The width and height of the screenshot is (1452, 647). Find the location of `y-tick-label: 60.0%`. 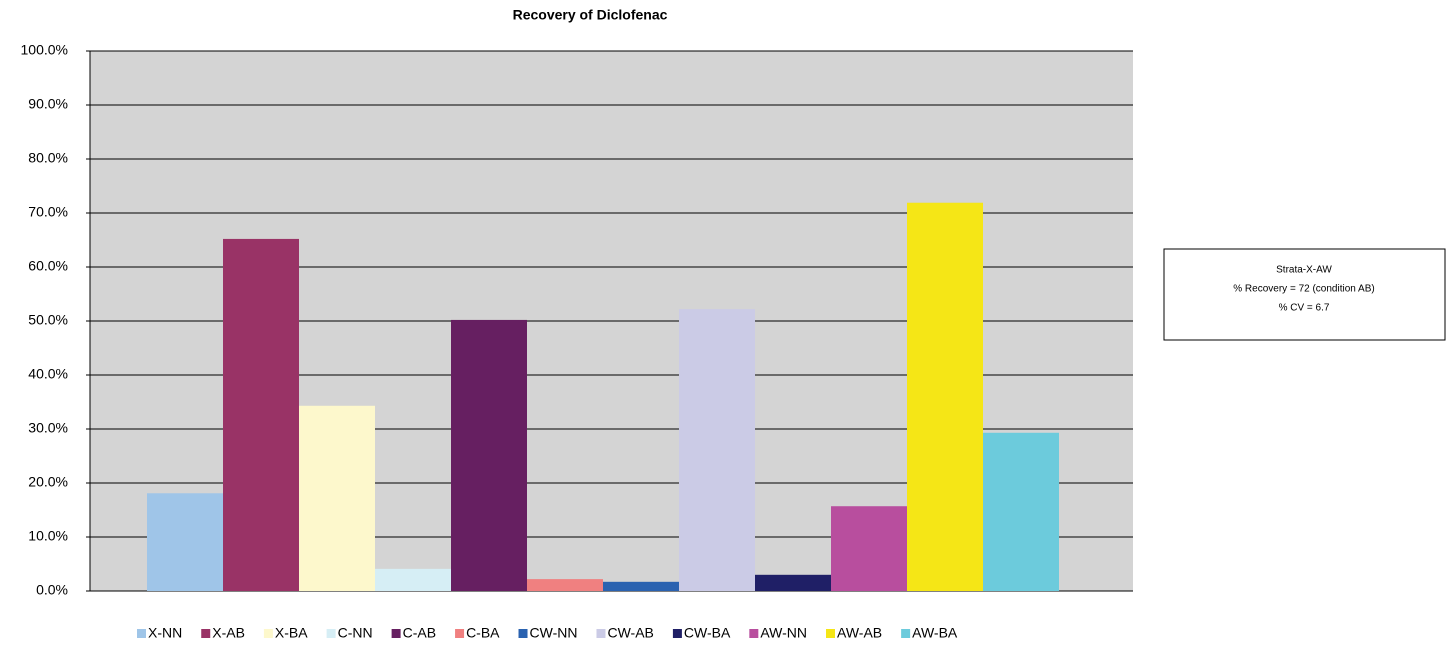

y-tick-label: 60.0% is located at coordinates (48, 266).